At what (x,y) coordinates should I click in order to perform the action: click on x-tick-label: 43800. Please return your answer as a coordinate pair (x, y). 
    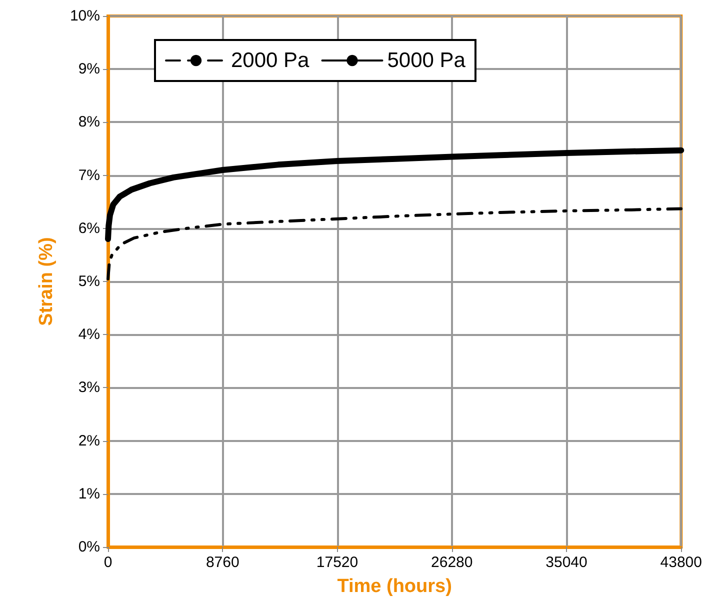
    Looking at the image, I should click on (681, 562).